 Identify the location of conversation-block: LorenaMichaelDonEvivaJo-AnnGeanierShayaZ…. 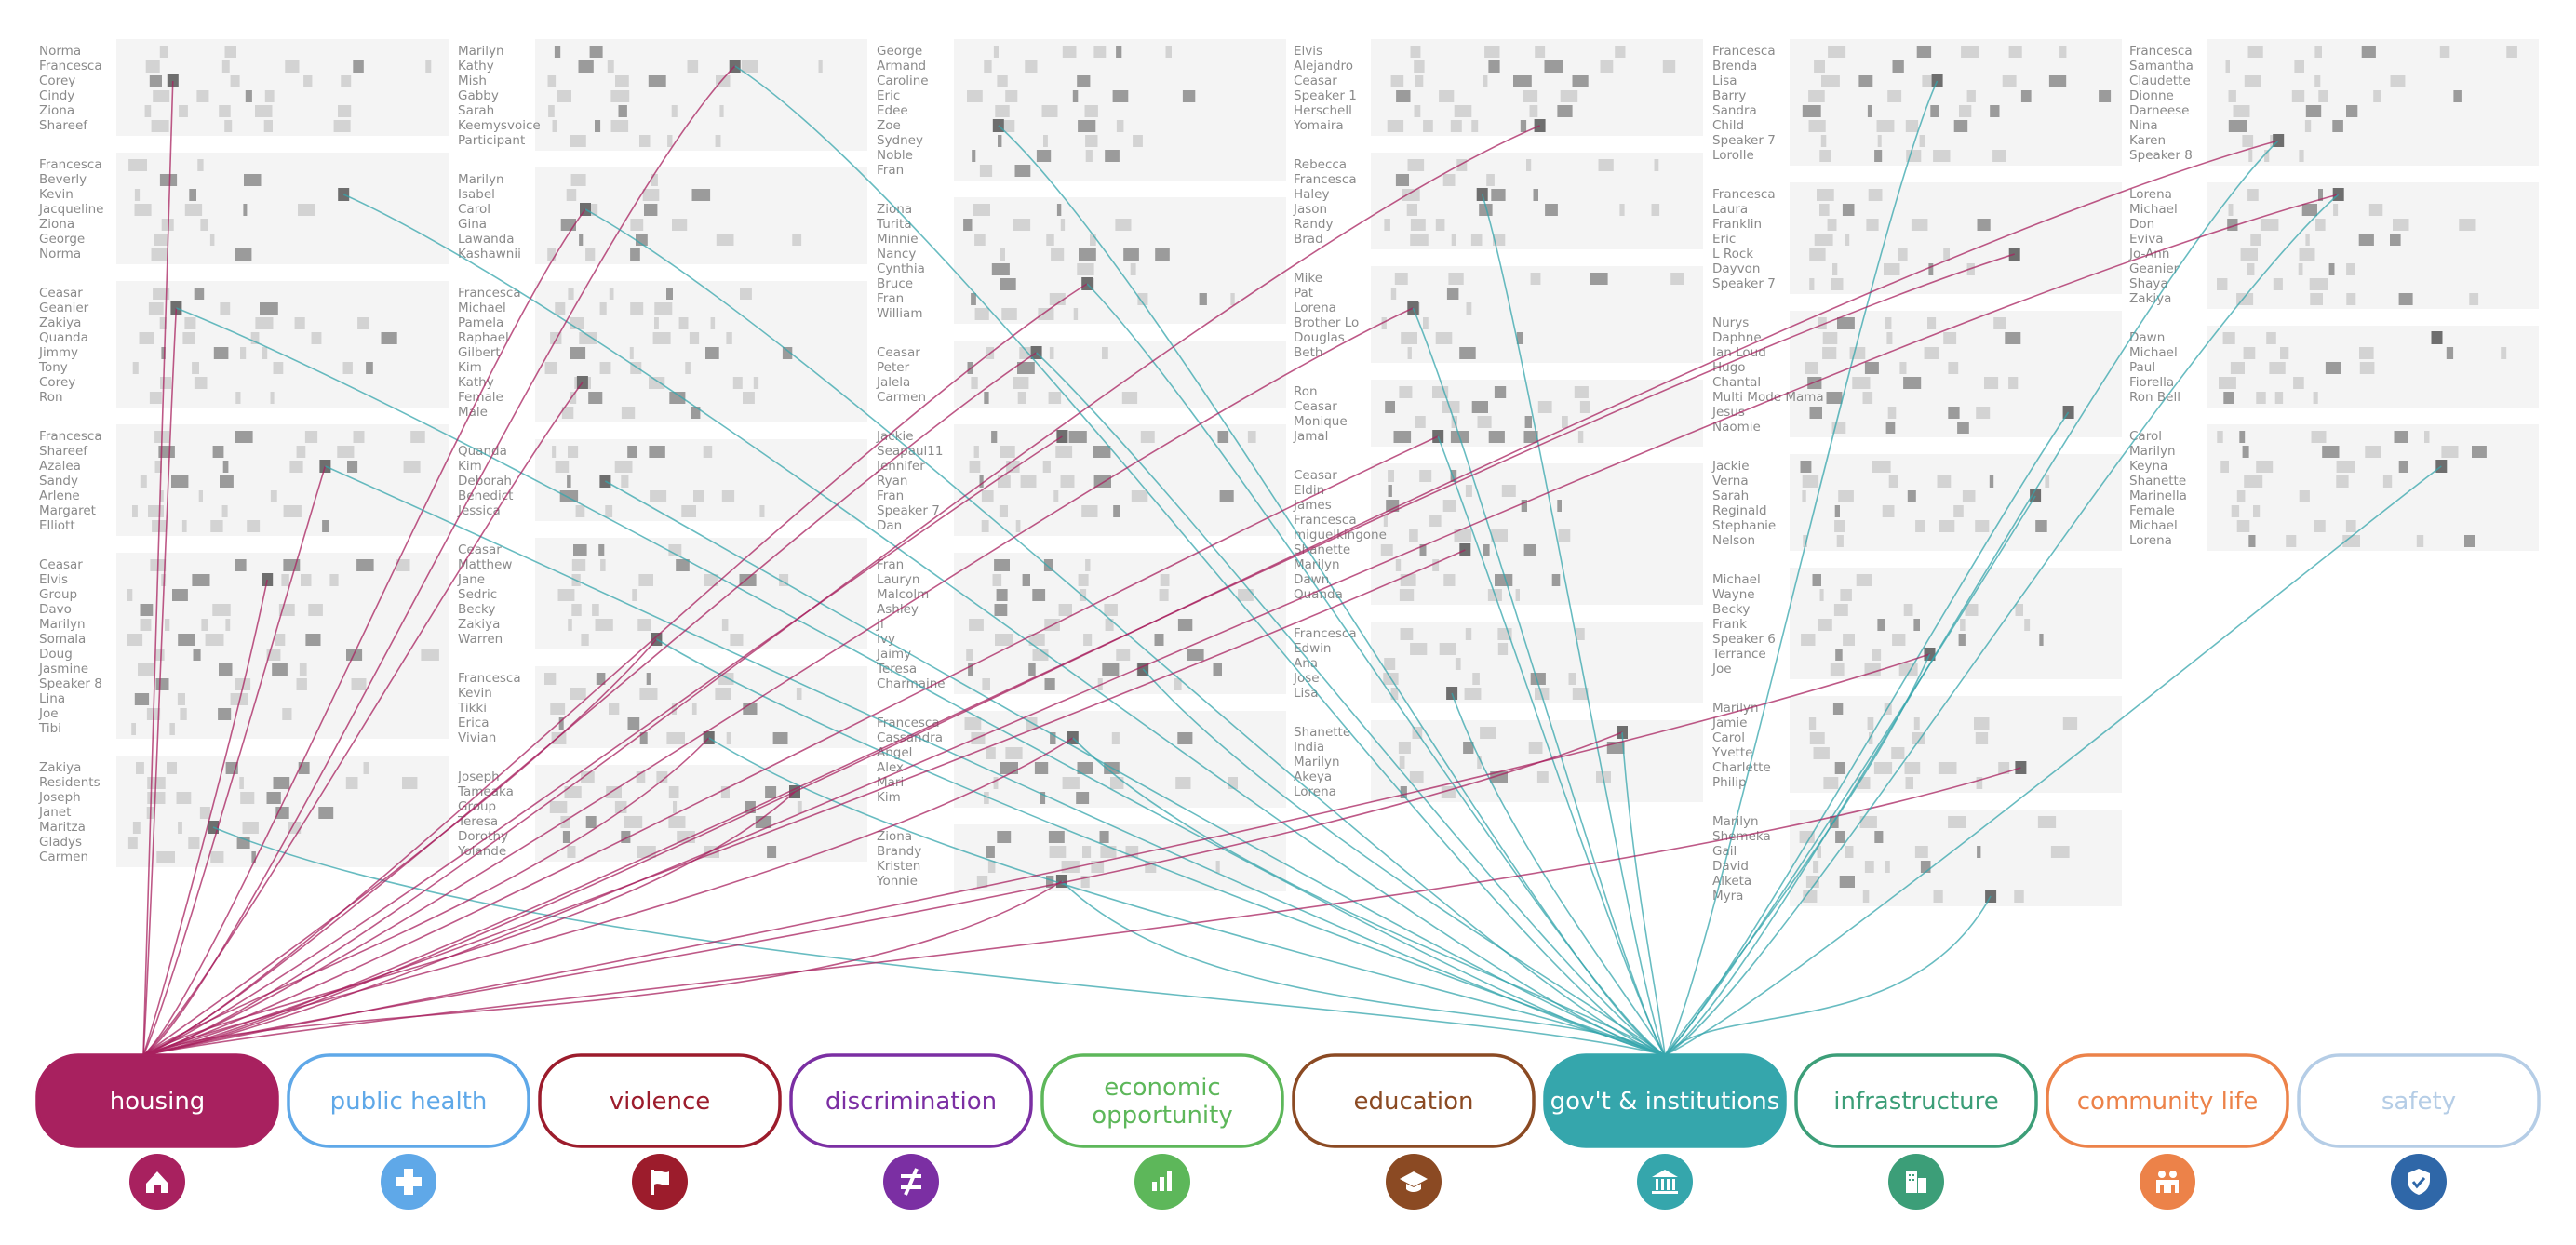
(2333, 245).